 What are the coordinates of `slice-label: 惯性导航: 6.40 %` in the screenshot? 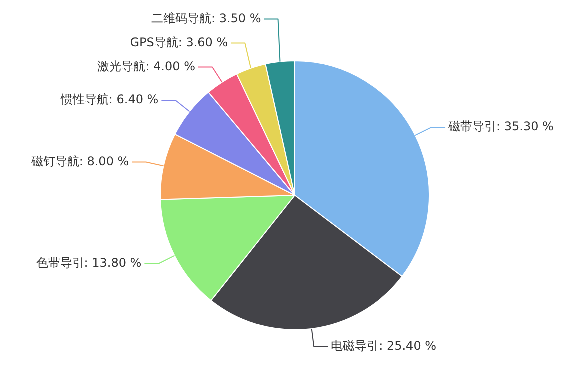 It's located at (109, 99).